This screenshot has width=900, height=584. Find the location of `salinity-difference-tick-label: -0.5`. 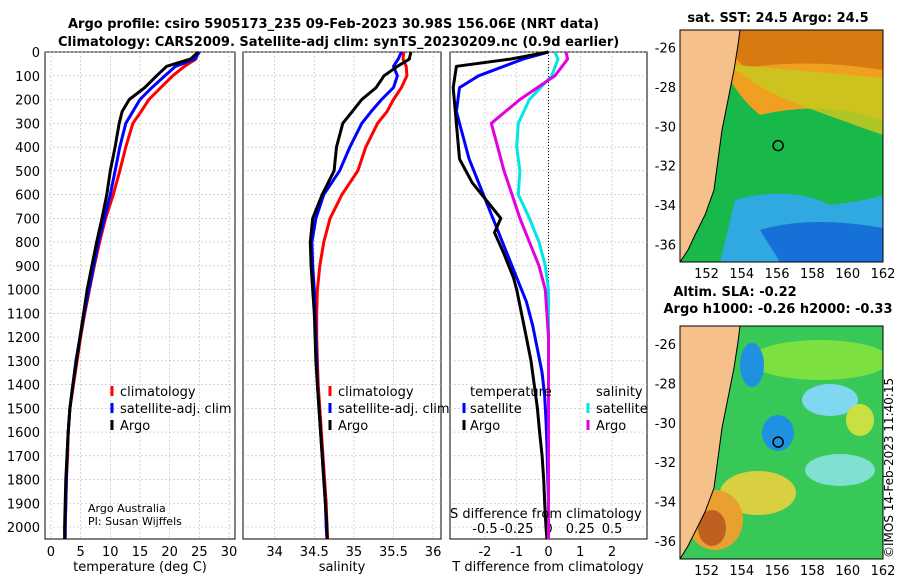

salinity-difference-tick-label: -0.5 is located at coordinates (484, 529).